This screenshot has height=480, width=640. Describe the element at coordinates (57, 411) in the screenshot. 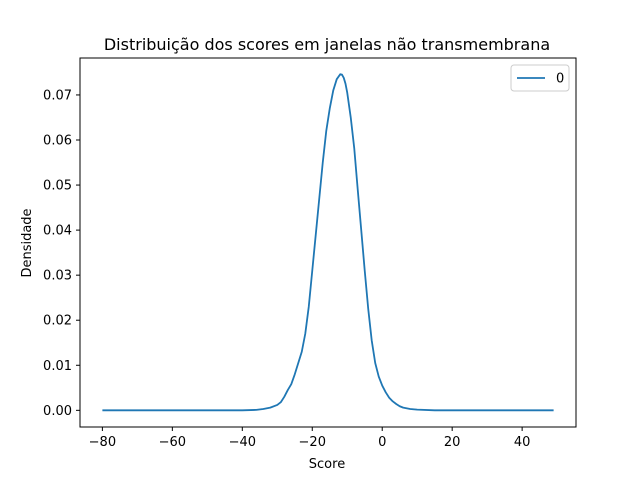

I see `y-tick-label: 0.00` at that location.